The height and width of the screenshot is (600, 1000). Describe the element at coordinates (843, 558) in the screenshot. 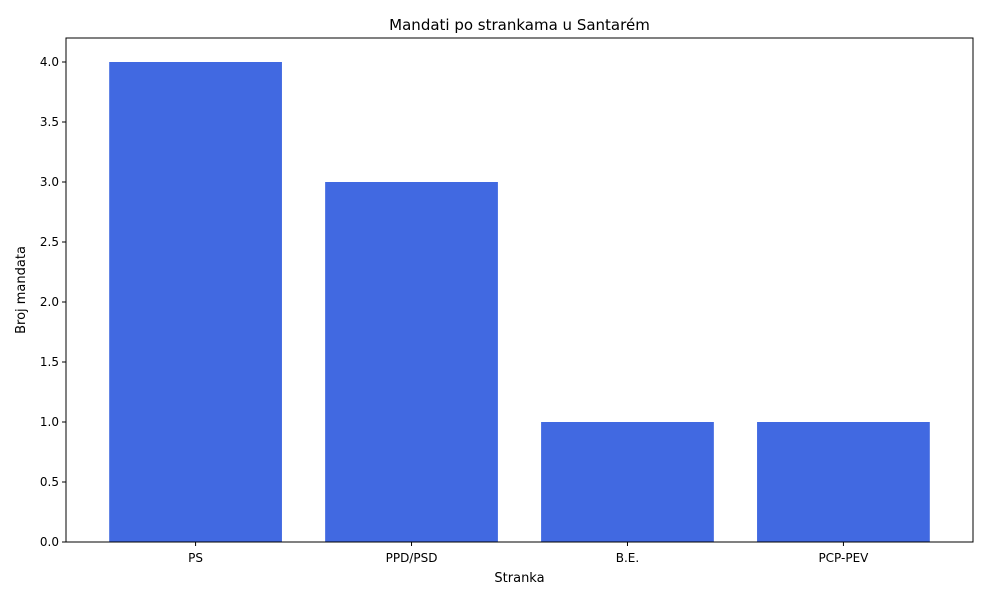

I see `x-tick-label: PCP-PEV` at that location.